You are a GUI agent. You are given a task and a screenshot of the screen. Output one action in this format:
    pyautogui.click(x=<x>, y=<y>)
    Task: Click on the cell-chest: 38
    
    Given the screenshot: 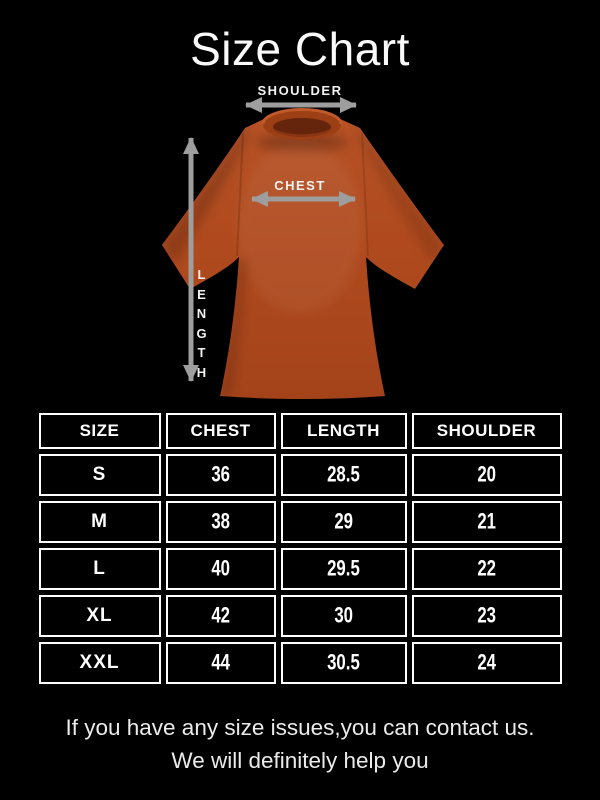 What is the action you would take?
    pyautogui.click(x=220, y=522)
    